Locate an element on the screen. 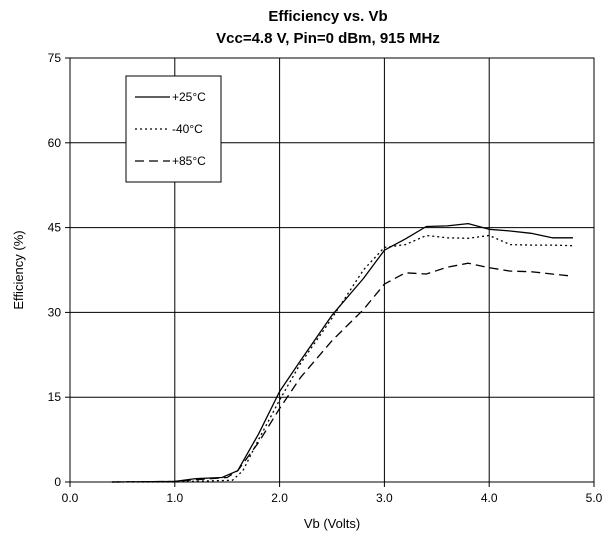  y-tick-label: 30 is located at coordinates (55, 312).